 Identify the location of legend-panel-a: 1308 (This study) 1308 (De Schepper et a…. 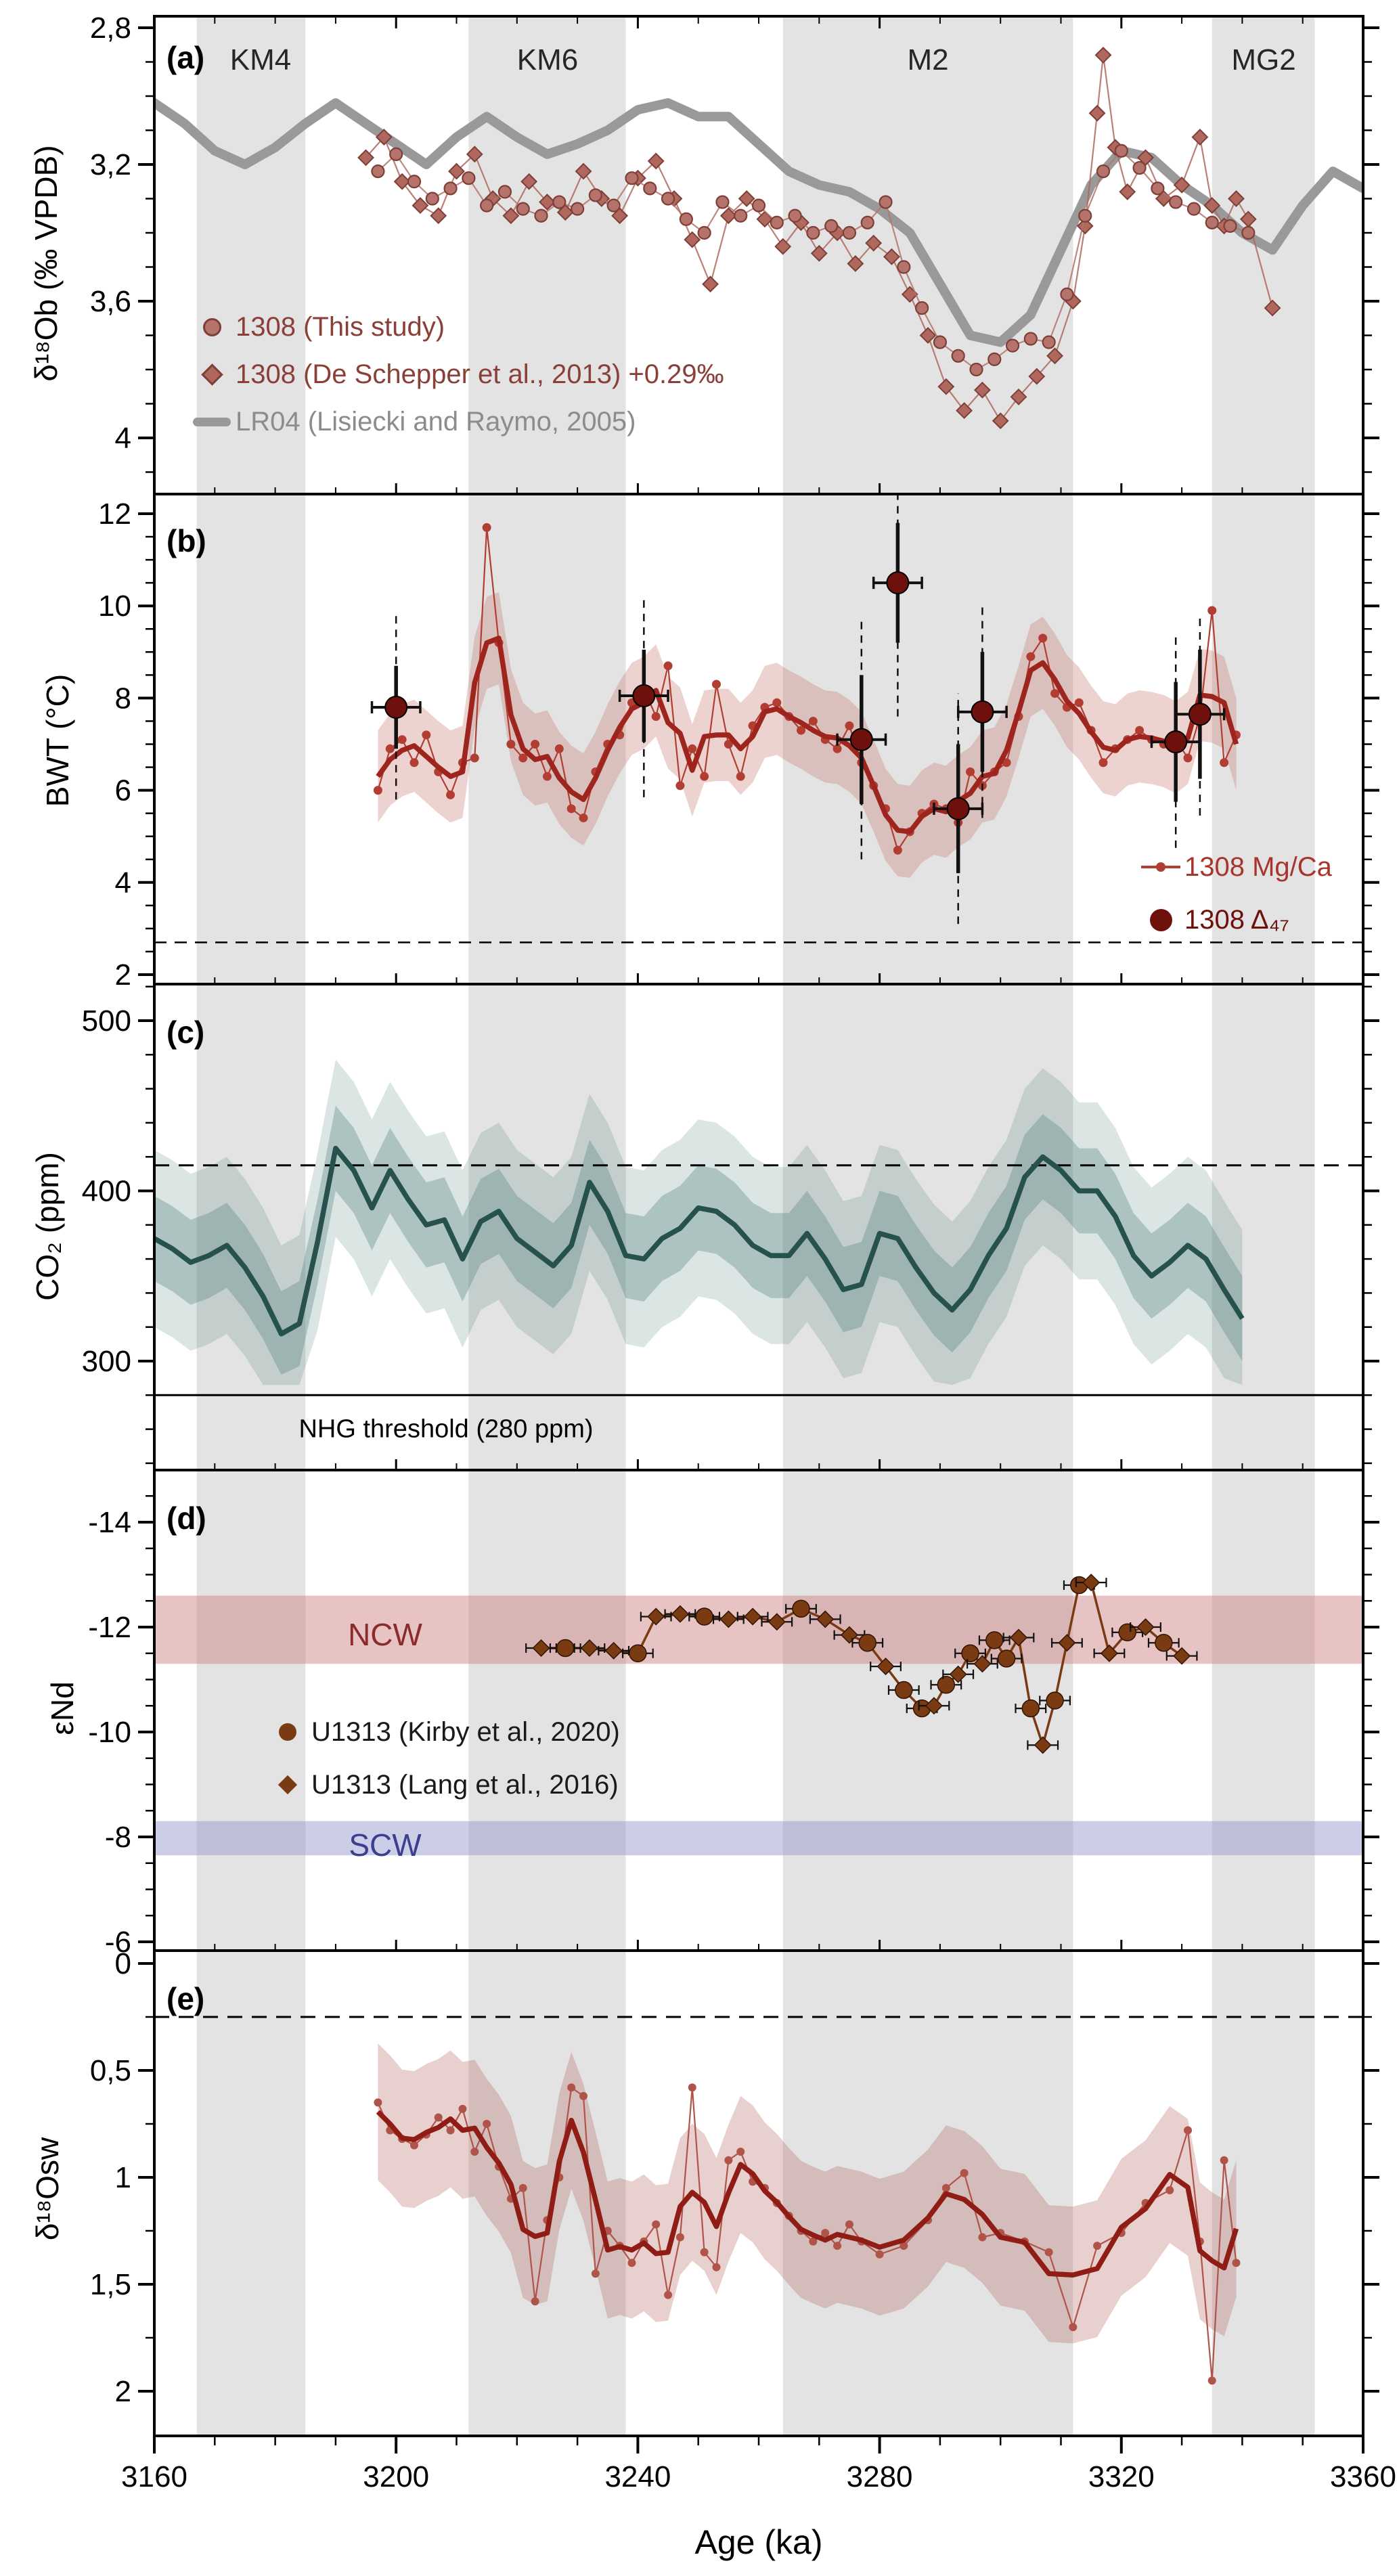
(456, 374).